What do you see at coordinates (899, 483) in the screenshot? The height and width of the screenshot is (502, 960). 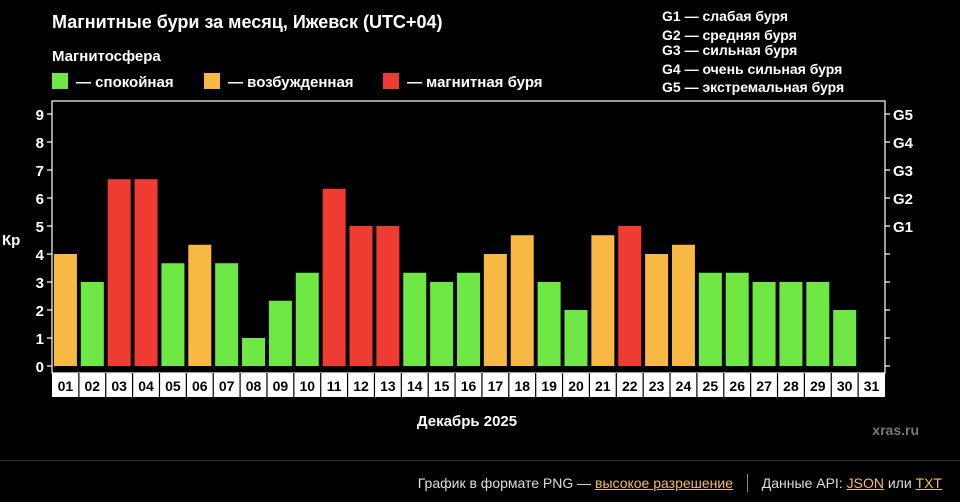 I see `footer-or-text: или` at bounding box center [899, 483].